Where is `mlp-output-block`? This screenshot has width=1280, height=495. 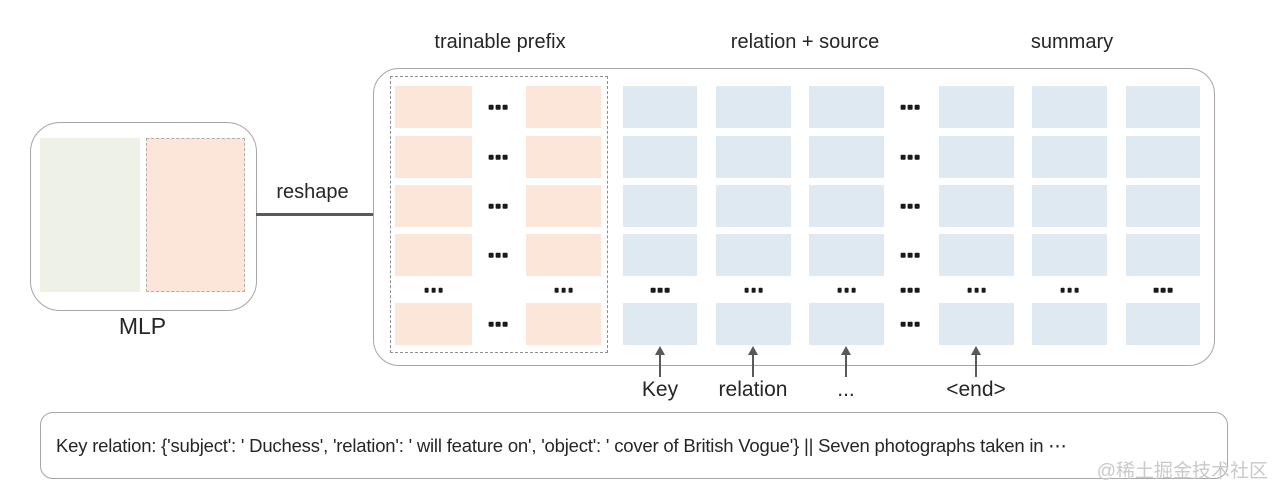
mlp-output-block is located at coordinates (195, 215).